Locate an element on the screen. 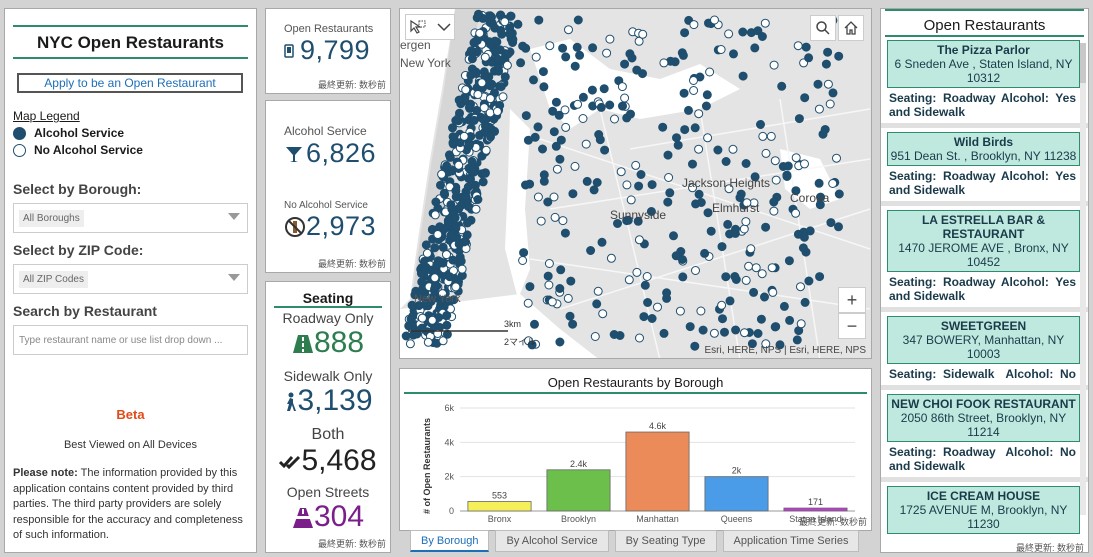 This screenshot has width=1093, height=557. zoom-in-button: + is located at coordinates (852, 300).